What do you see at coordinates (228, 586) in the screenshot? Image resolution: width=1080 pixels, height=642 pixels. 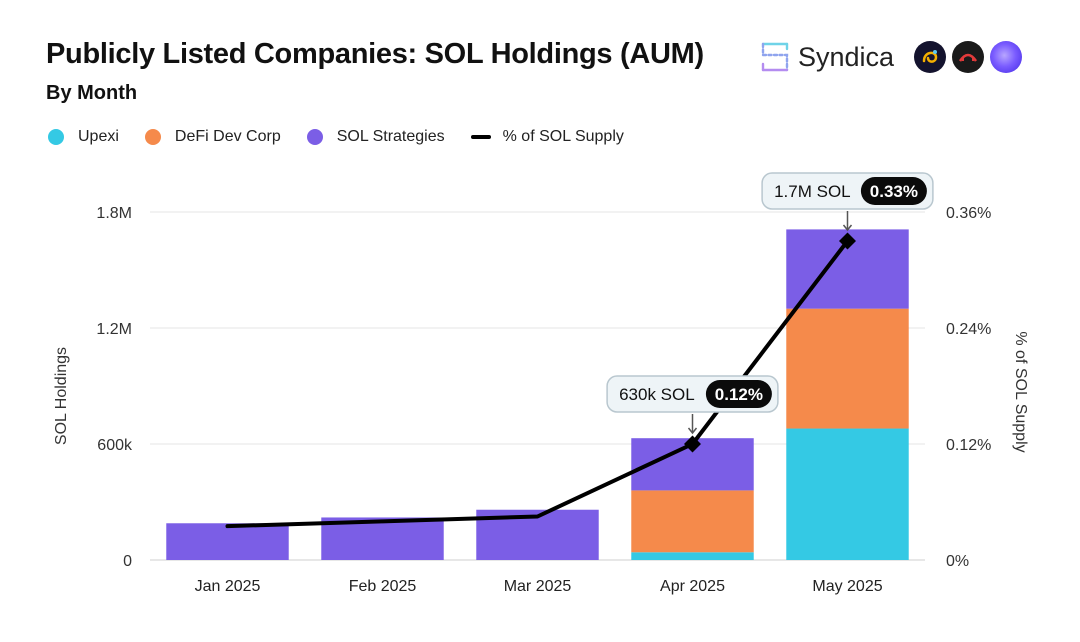 I see `x-tick-label: Jan 2025` at bounding box center [228, 586].